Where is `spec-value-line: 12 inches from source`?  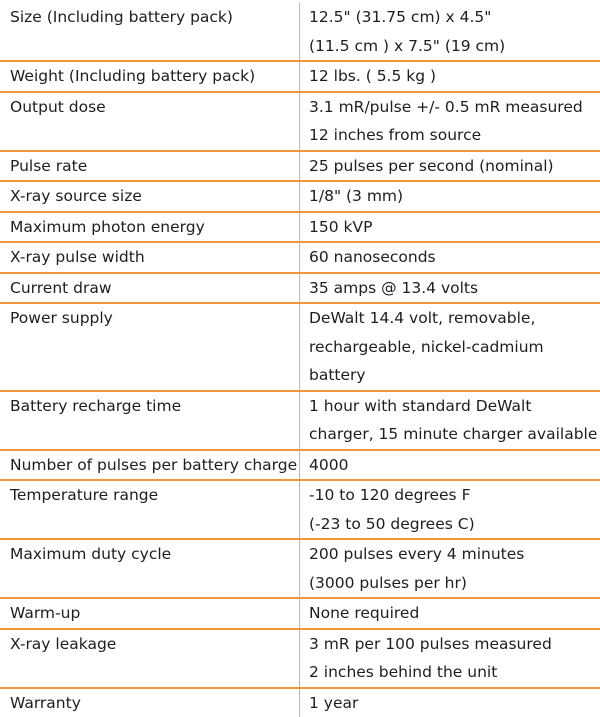
spec-value-line: 12 inches from source is located at coordinates (452, 135).